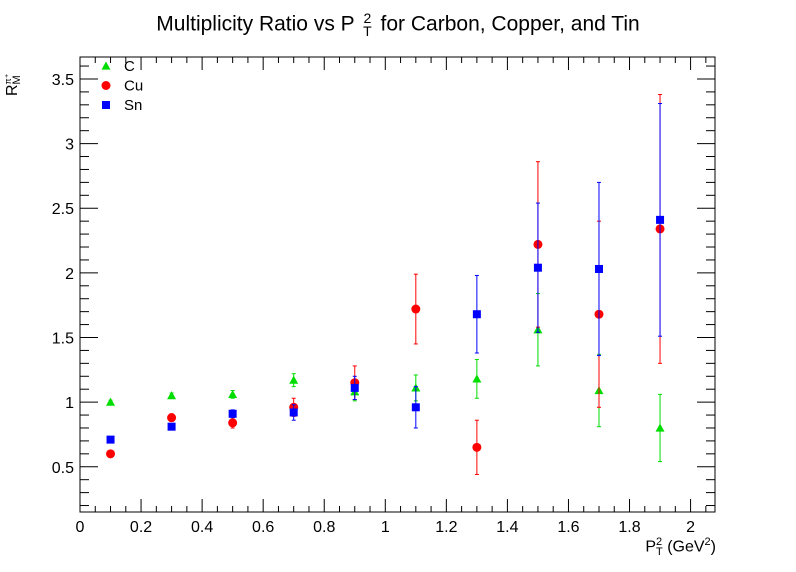  I want to click on x-tick-label: 1, so click(385, 527).